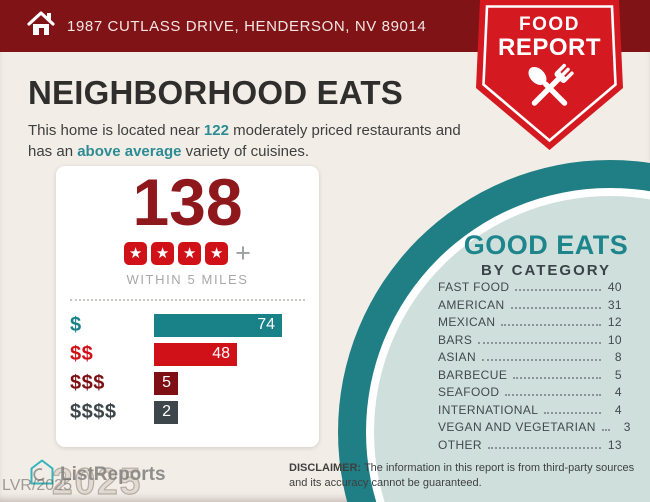 The image size is (650, 502). What do you see at coordinates (215, 92) in the screenshot?
I see `page-title: NEIGHBORHOOD EATS` at bounding box center [215, 92].